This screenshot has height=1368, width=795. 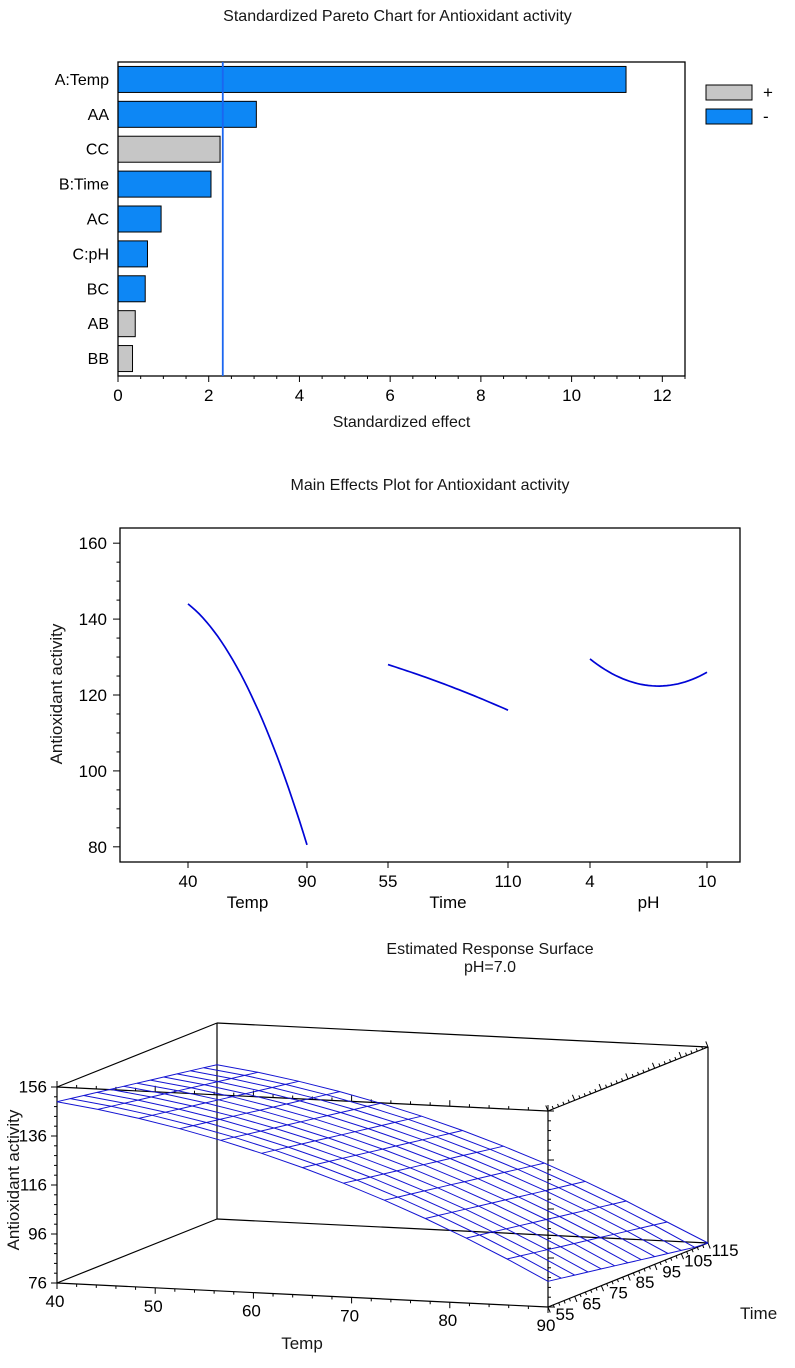 I want to click on main-effects-x-tick-label: 40, so click(x=188, y=881).